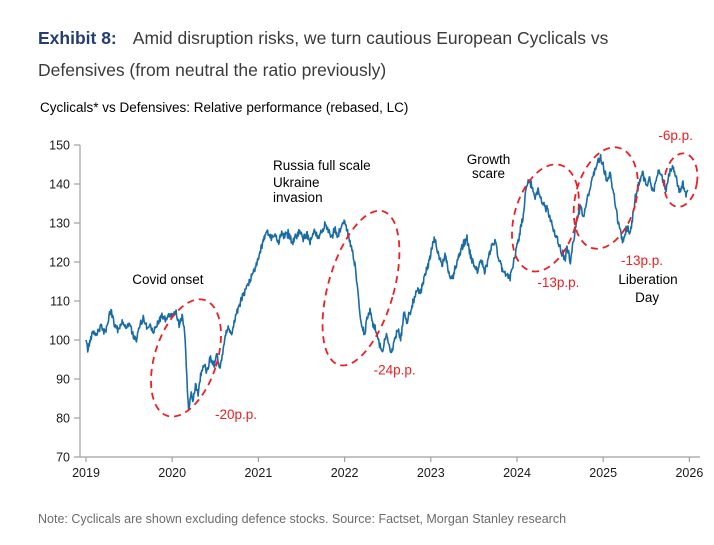  I want to click on annotation-24p-p: -24p.p., so click(395, 369).